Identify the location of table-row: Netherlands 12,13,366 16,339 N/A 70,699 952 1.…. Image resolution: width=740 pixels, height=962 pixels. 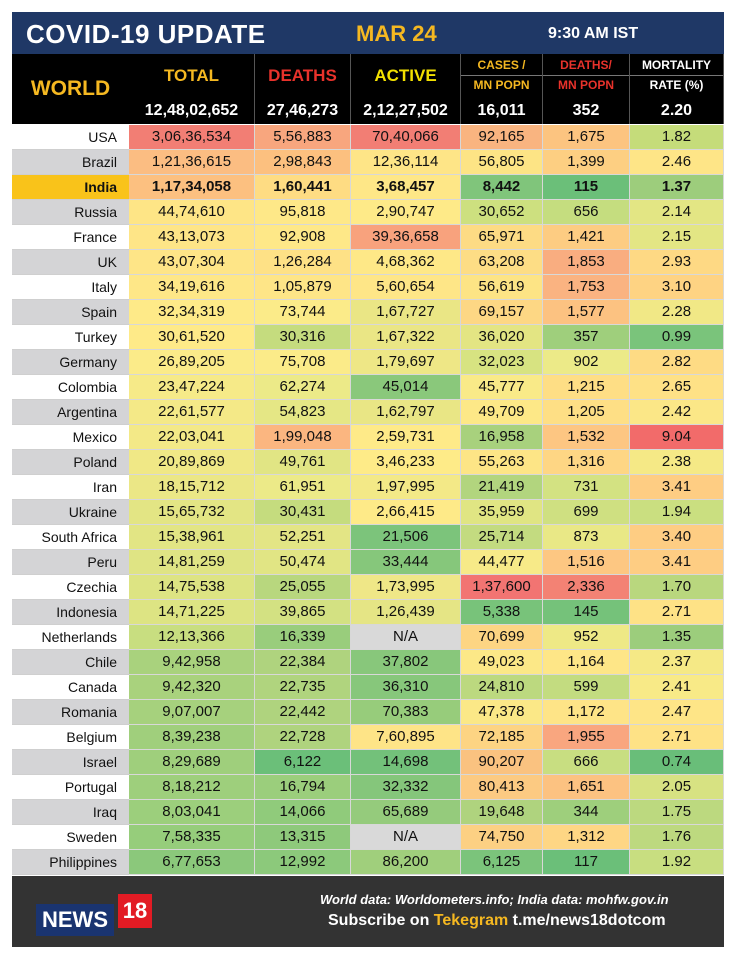
(368, 637).